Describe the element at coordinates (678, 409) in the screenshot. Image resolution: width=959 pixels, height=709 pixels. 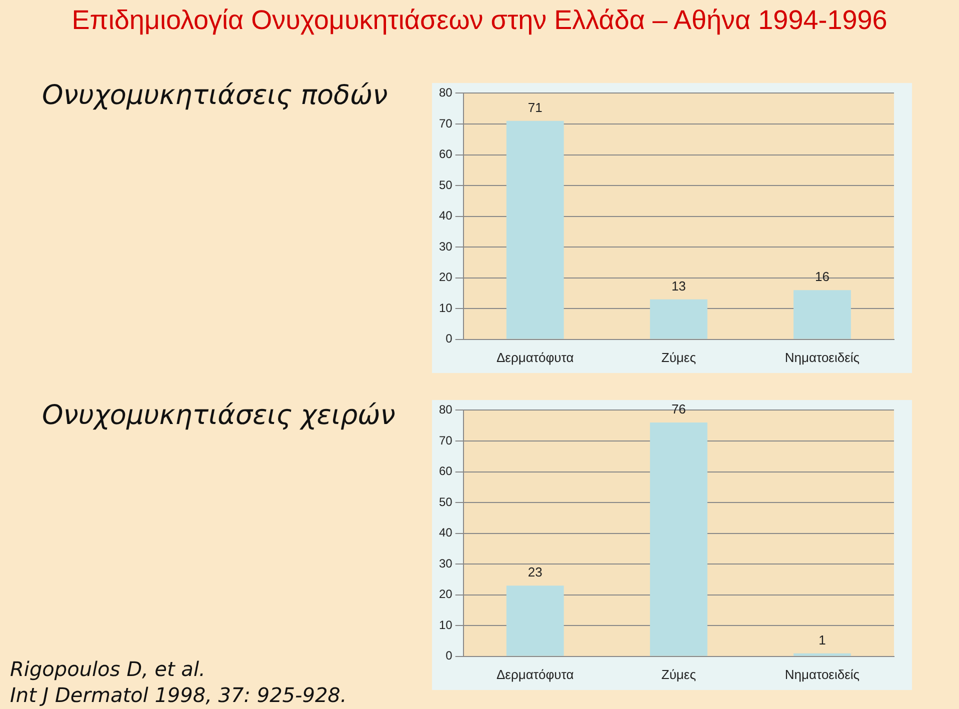
I see `data-label: 76` at that location.